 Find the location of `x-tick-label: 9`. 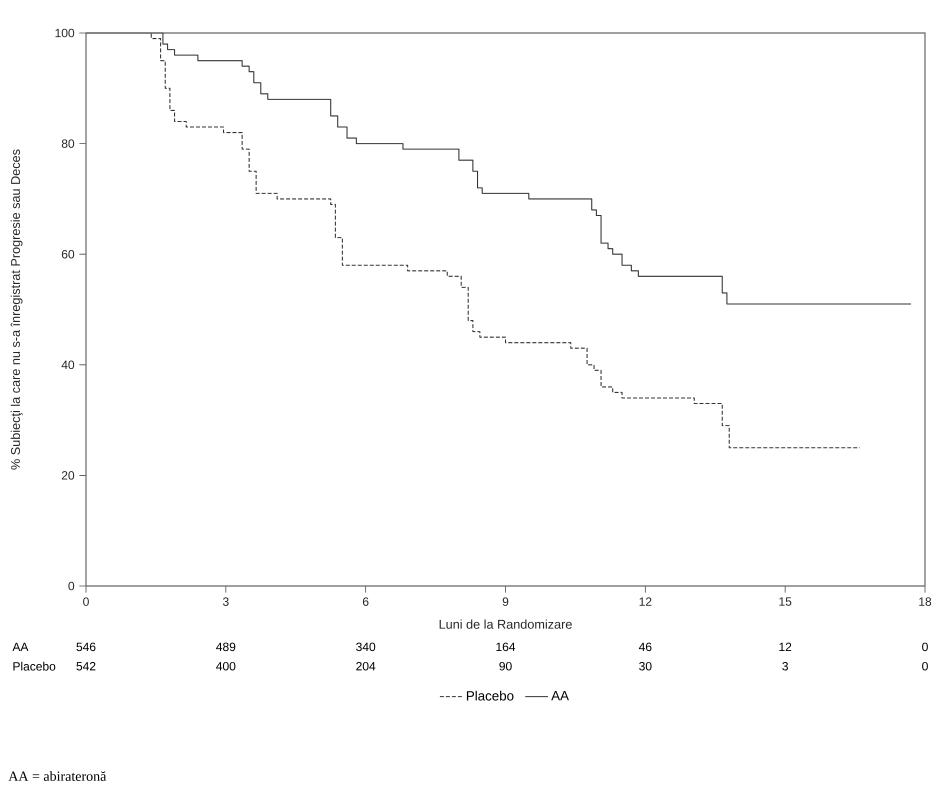

x-tick-label: 9 is located at coordinates (505, 601).